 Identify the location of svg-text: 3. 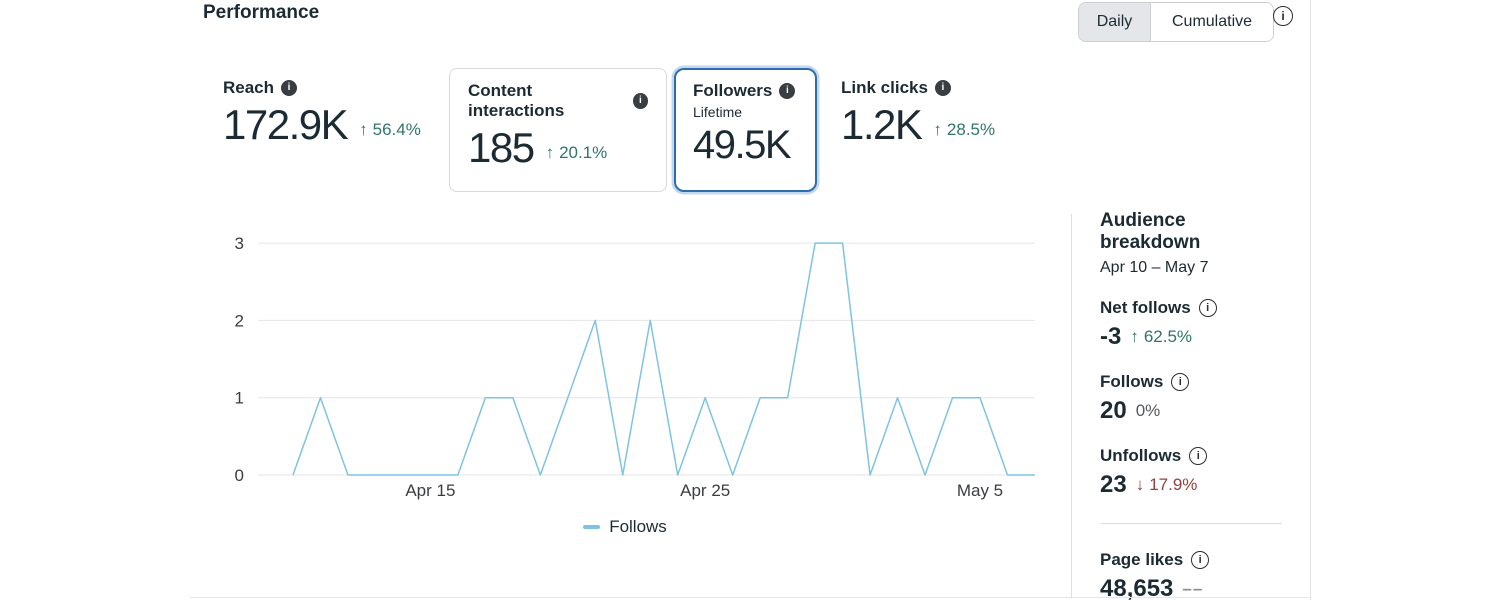
(239, 243).